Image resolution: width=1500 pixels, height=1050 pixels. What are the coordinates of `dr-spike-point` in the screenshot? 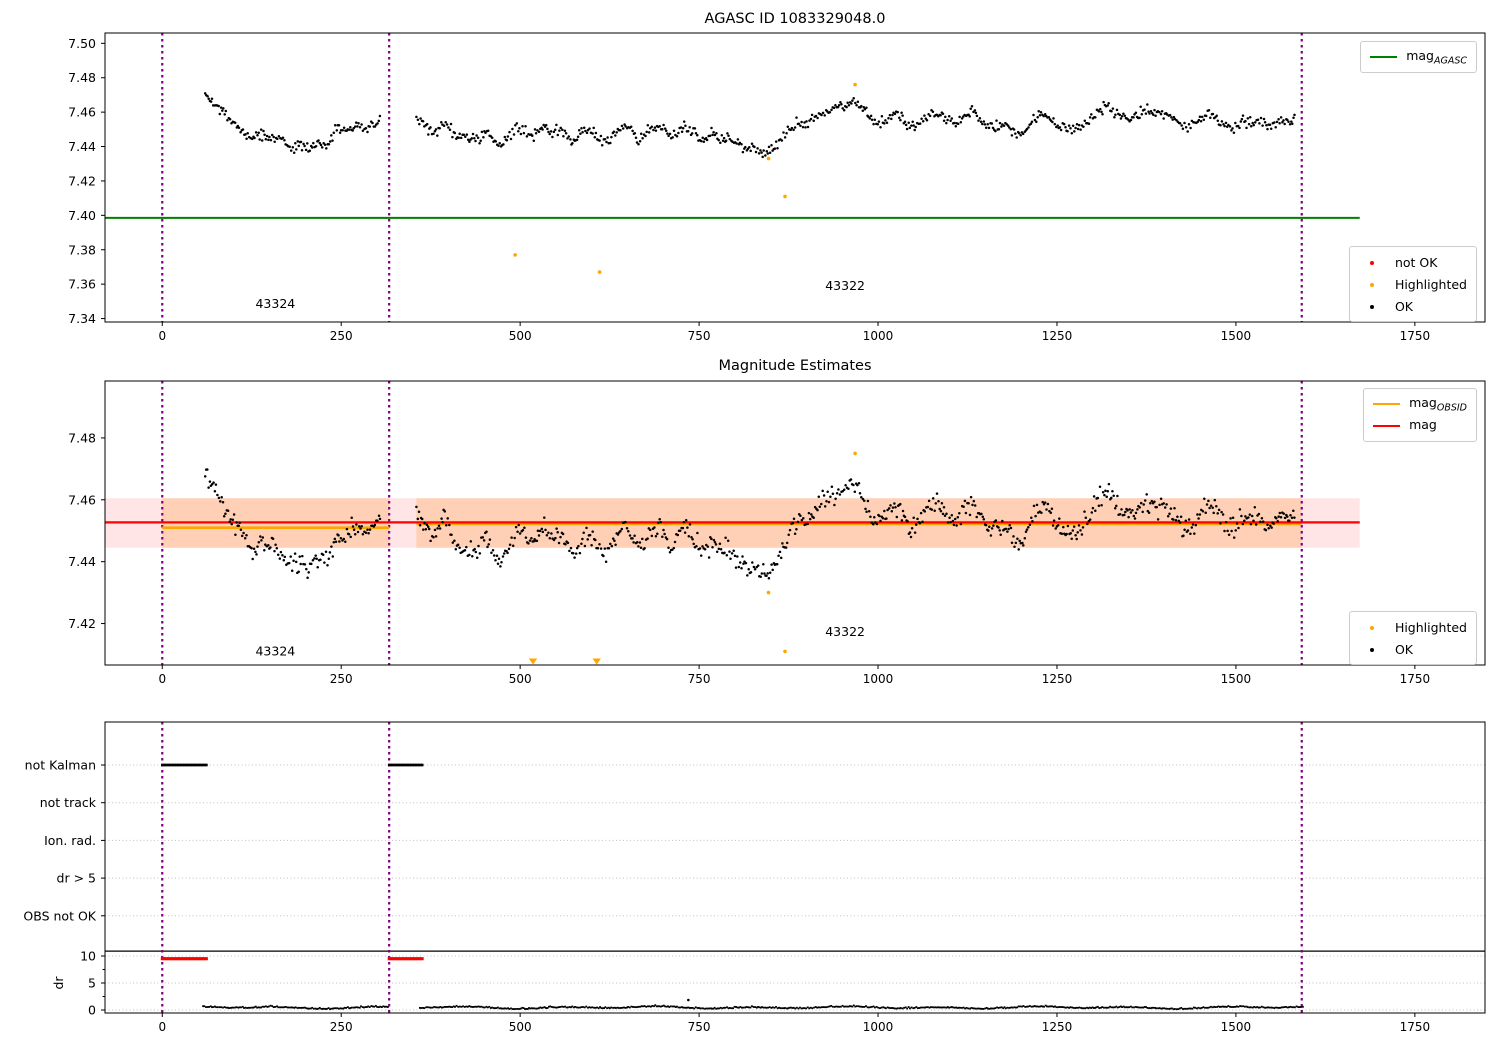 It's located at (688, 1000).